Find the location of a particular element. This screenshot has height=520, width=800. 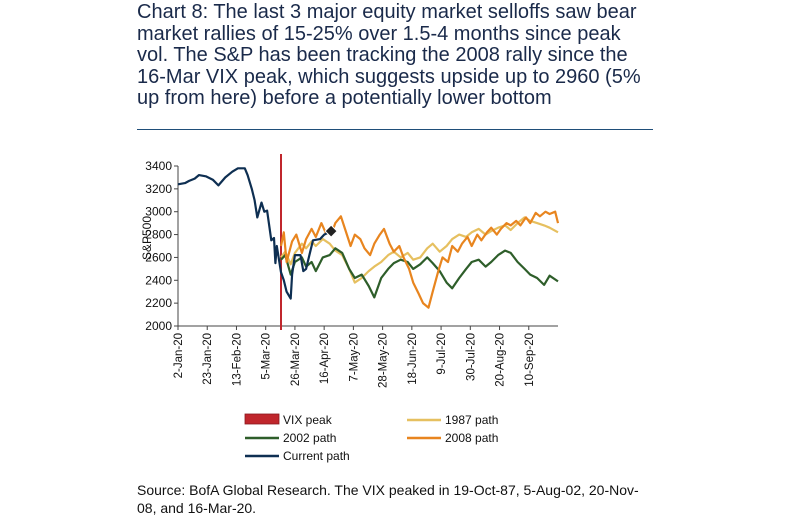

marker-group is located at coordinates (331, 231).